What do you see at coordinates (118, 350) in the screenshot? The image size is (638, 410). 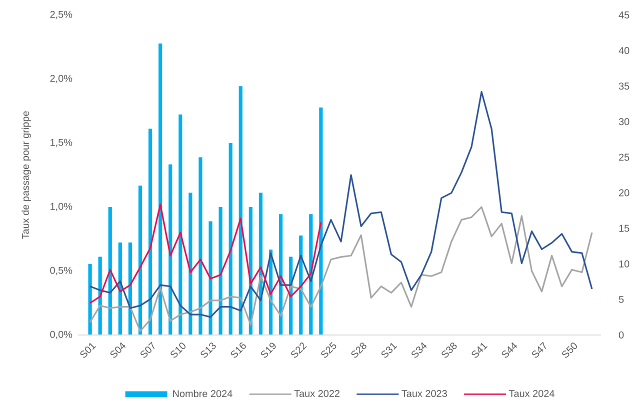 I see `x-tick-label: S04` at bounding box center [118, 350].